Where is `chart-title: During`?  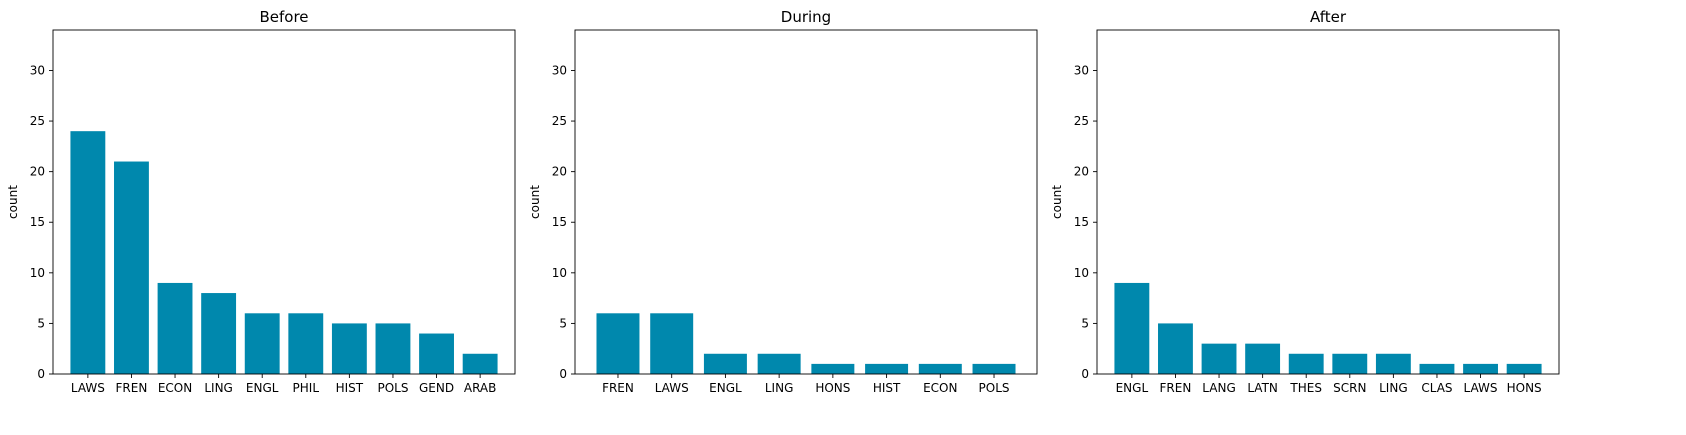 chart-title: During is located at coordinates (806, 17).